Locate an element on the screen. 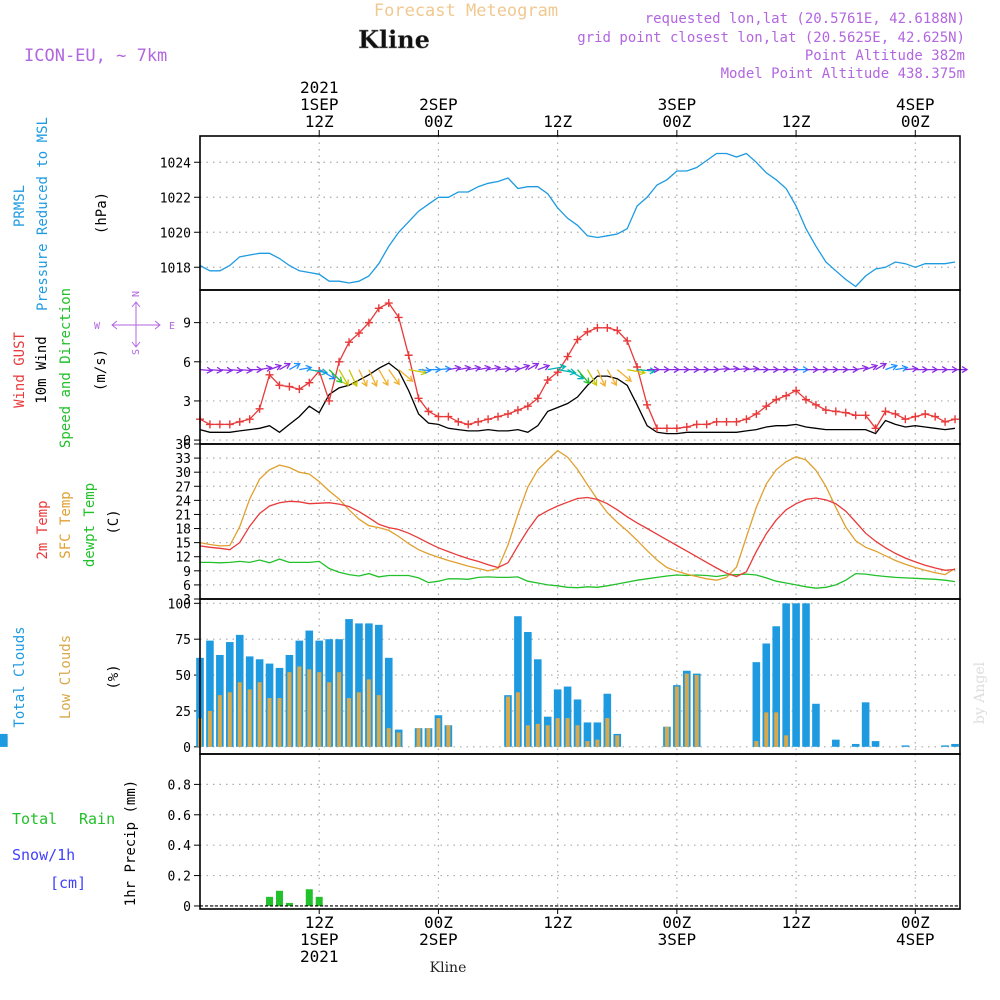 The image size is (1000, 1000). y-tick-label: 15 is located at coordinates (183, 544).